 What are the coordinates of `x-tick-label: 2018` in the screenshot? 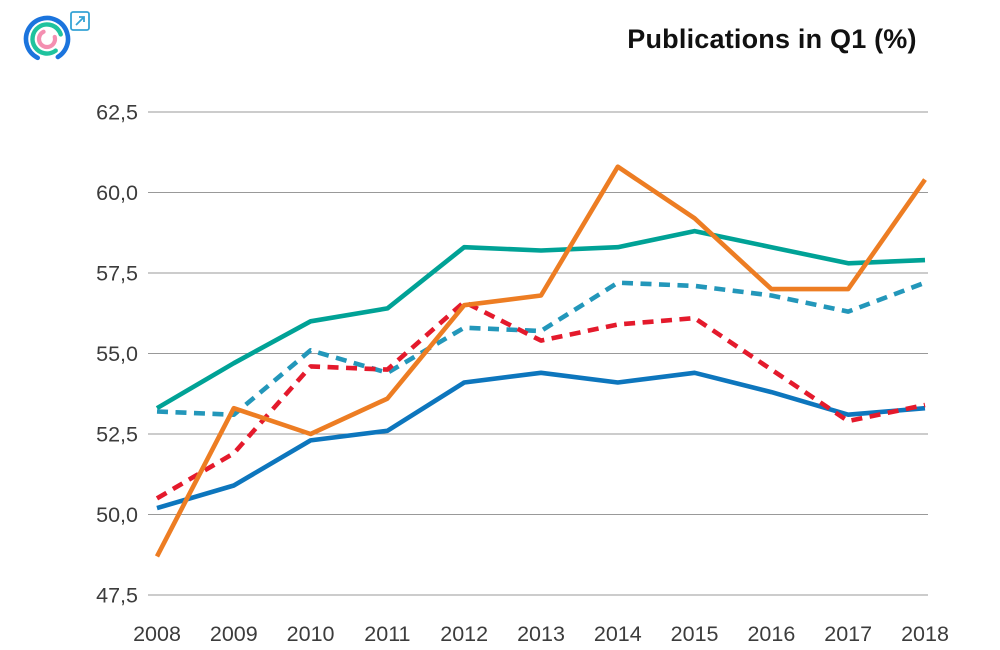 It's located at (925, 634).